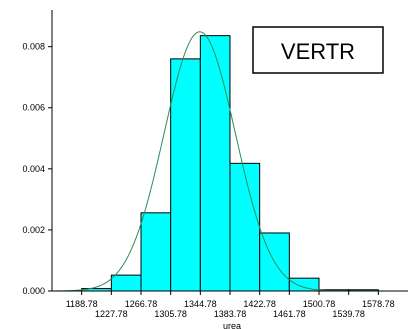  What do you see at coordinates (82, 304) in the screenshot?
I see `x-tick-label: 1188.78` at bounding box center [82, 304].